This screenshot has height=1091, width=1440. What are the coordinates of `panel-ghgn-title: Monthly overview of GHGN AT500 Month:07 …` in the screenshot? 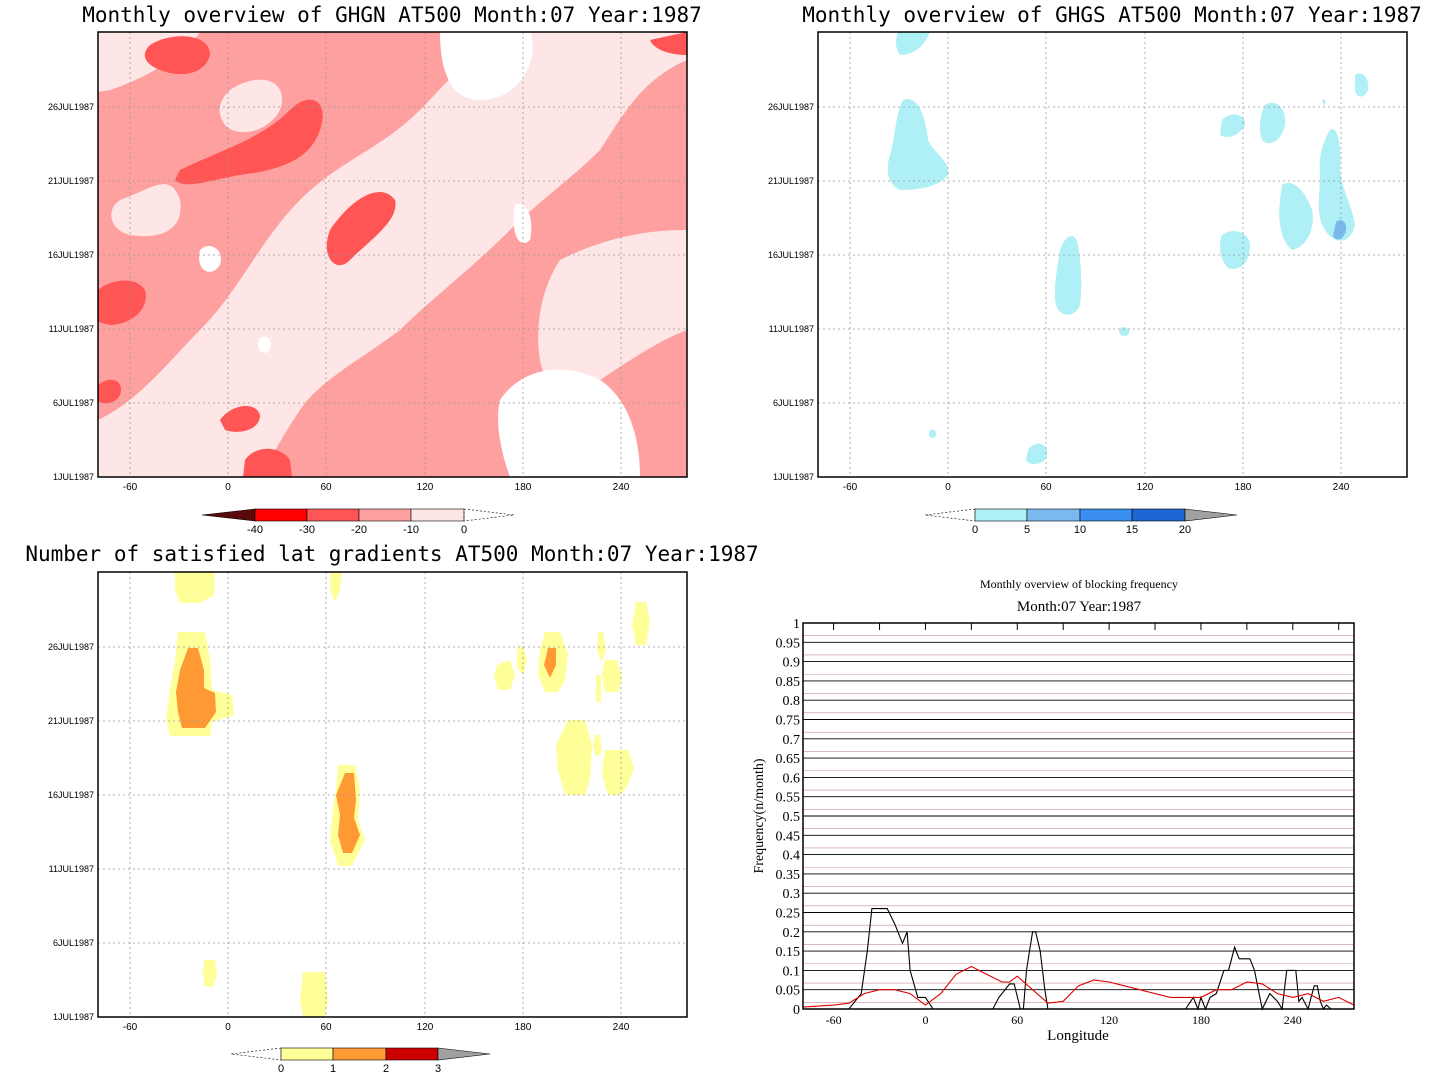 It's located at (392, 15).